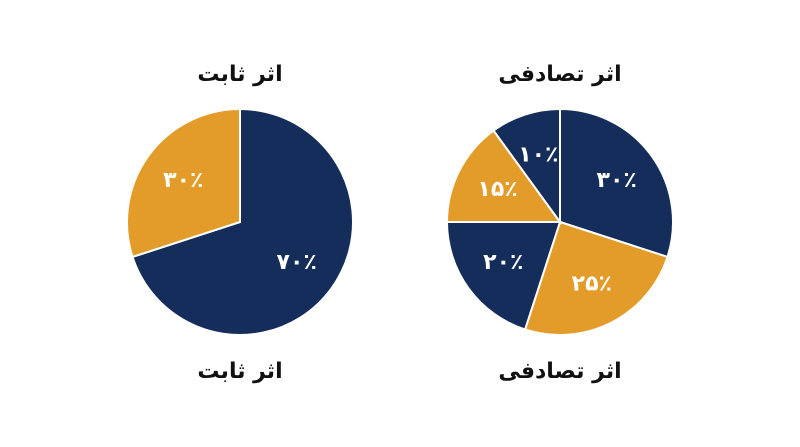  What do you see at coordinates (239, 74) in the screenshot?
I see `chart-title: اثر ثابت` at bounding box center [239, 74].